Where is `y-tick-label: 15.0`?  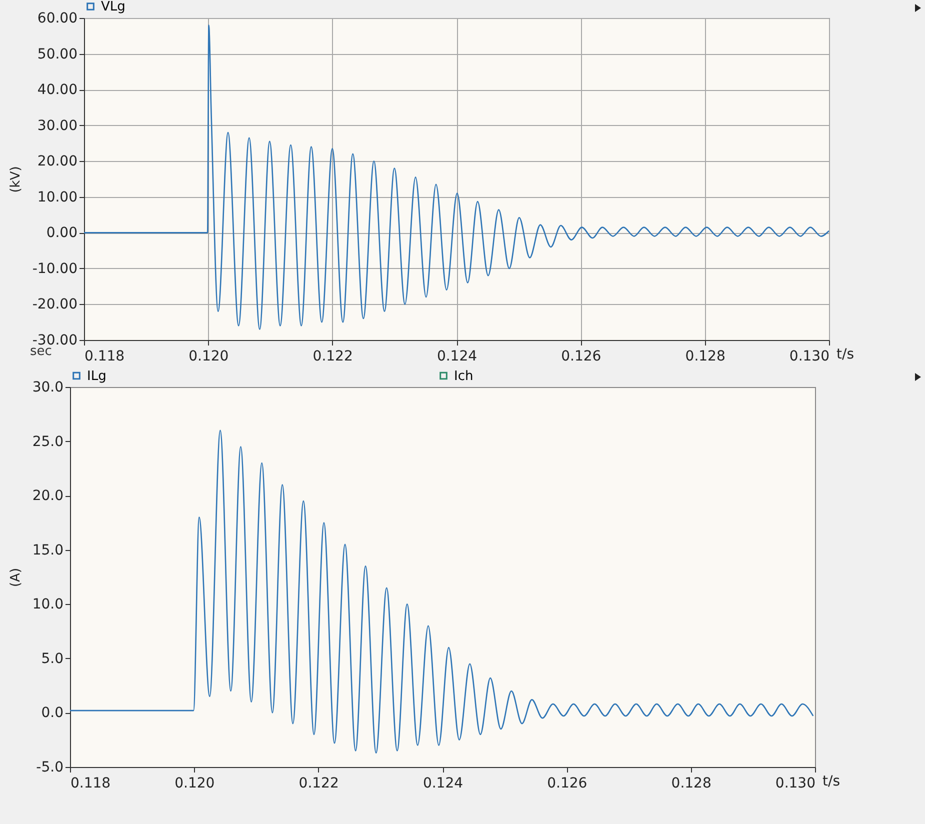
y-tick-label: 15.0 is located at coordinates (48, 550).